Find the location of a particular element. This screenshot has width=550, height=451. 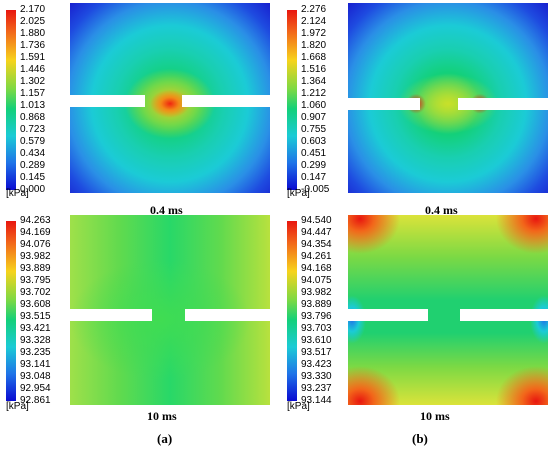

colorbar-tick-label: 2.170 is located at coordinates (33, 9).